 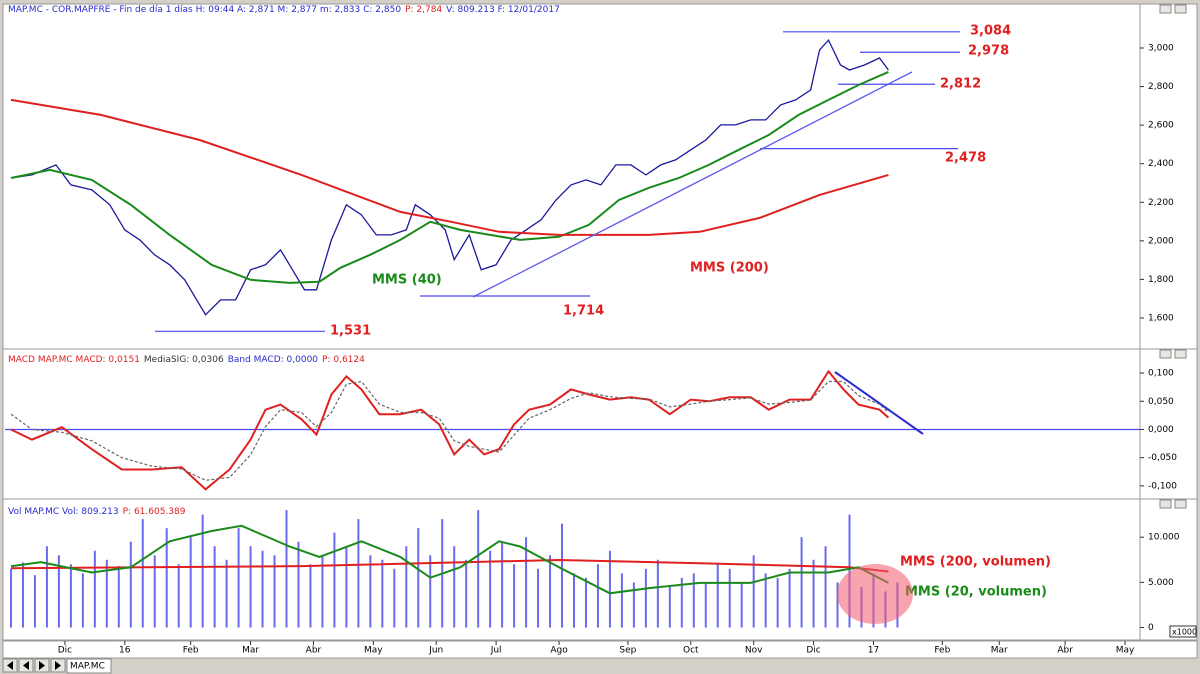 I want to click on units-box, so click(x=1183, y=631).